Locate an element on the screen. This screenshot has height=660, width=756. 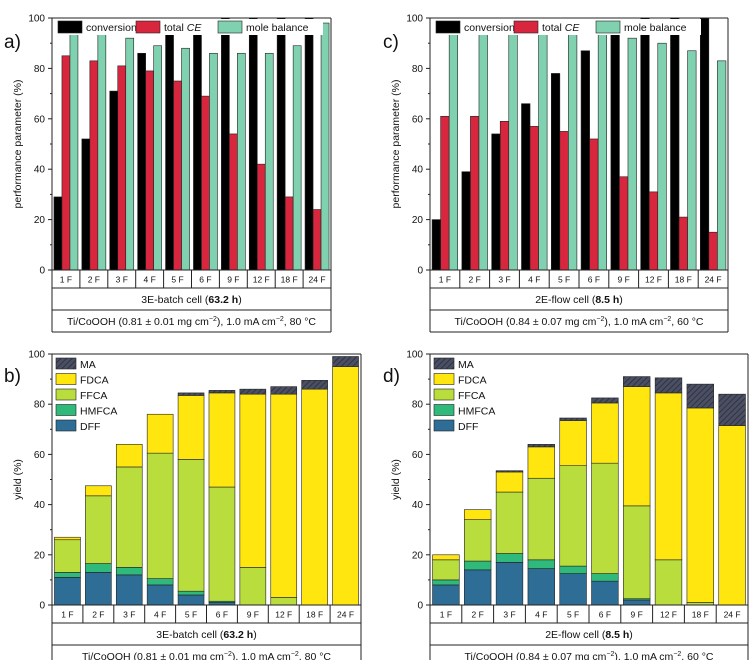
legend-label: conversion is located at coordinates (489, 28).